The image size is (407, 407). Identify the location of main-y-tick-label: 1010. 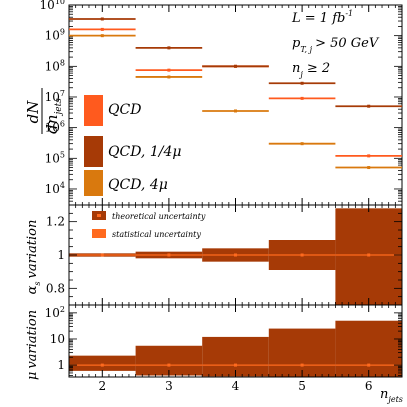
(52, 6).